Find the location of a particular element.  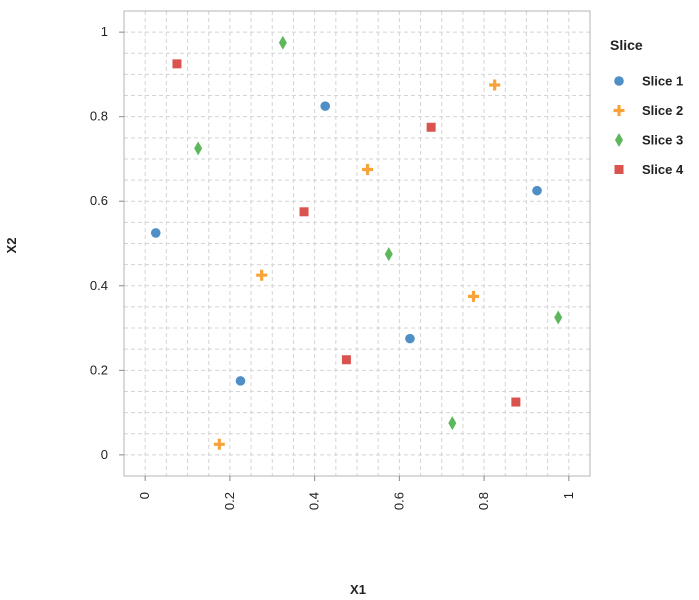

y-tick-label: 0.6 is located at coordinates (99, 200).